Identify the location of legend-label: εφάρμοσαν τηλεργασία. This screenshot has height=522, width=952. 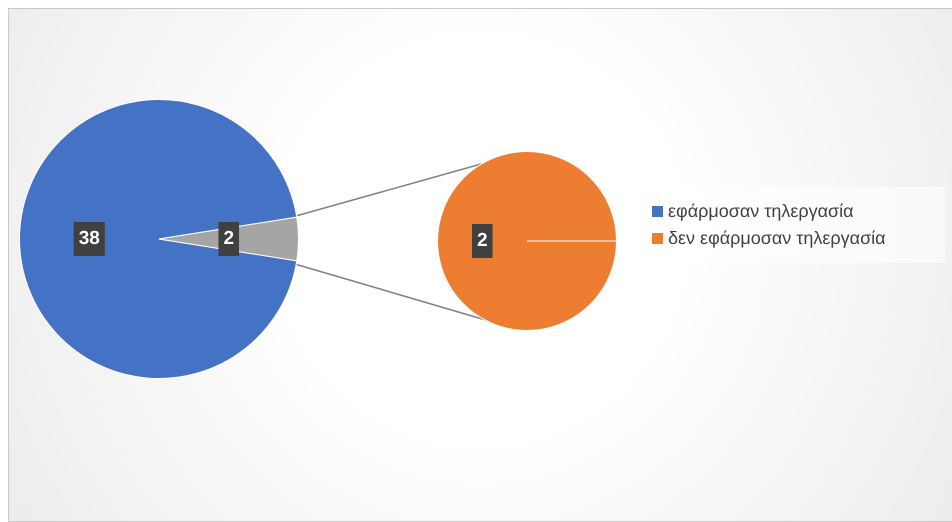
(761, 211).